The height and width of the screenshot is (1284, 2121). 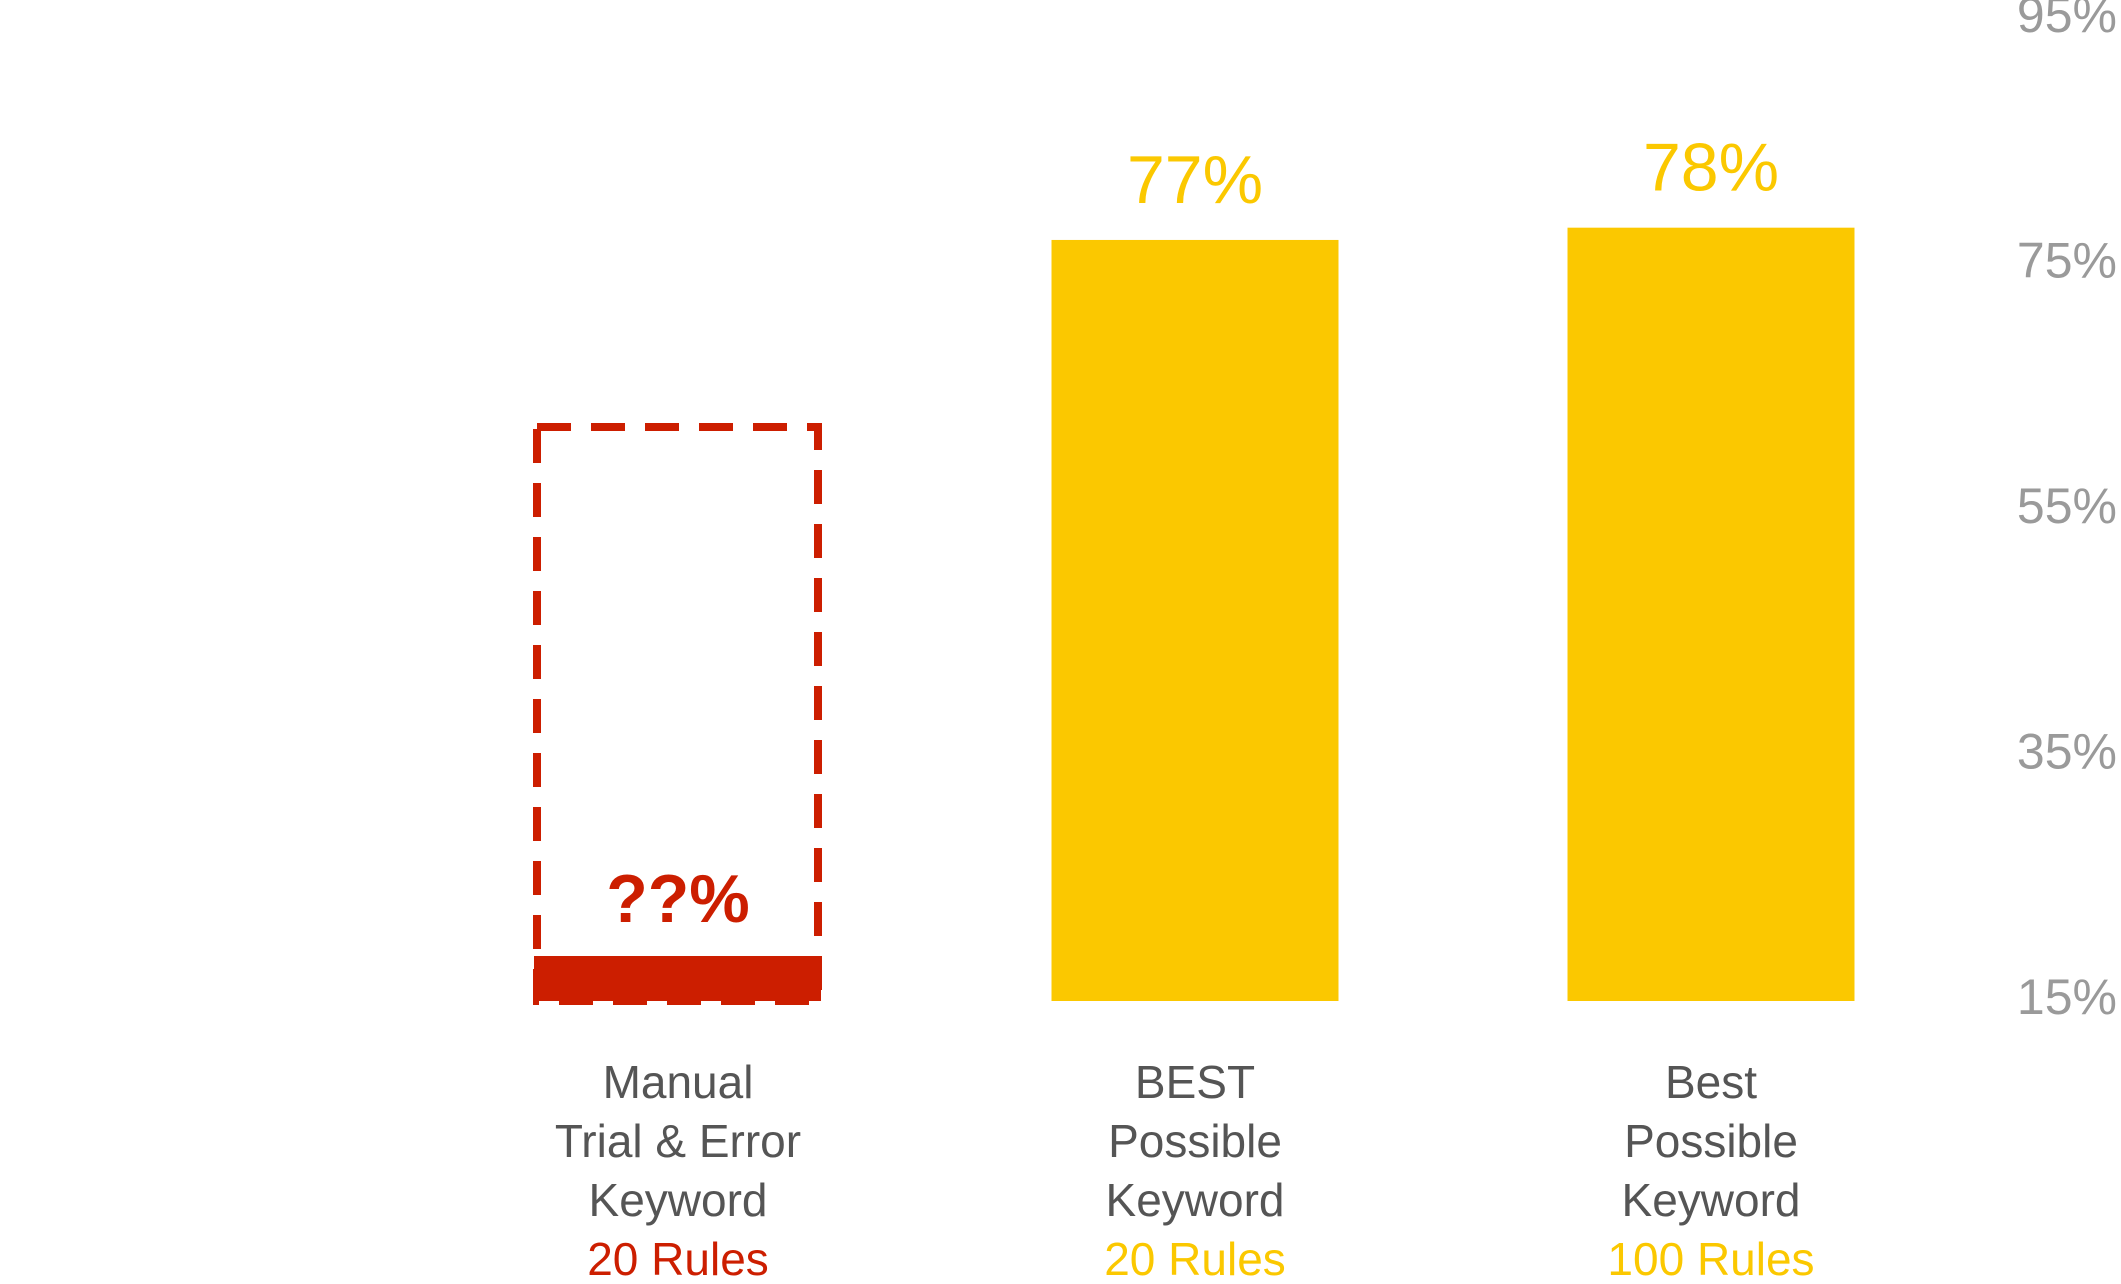 I want to click on category-label: Manual, so click(x=678, y=1082).